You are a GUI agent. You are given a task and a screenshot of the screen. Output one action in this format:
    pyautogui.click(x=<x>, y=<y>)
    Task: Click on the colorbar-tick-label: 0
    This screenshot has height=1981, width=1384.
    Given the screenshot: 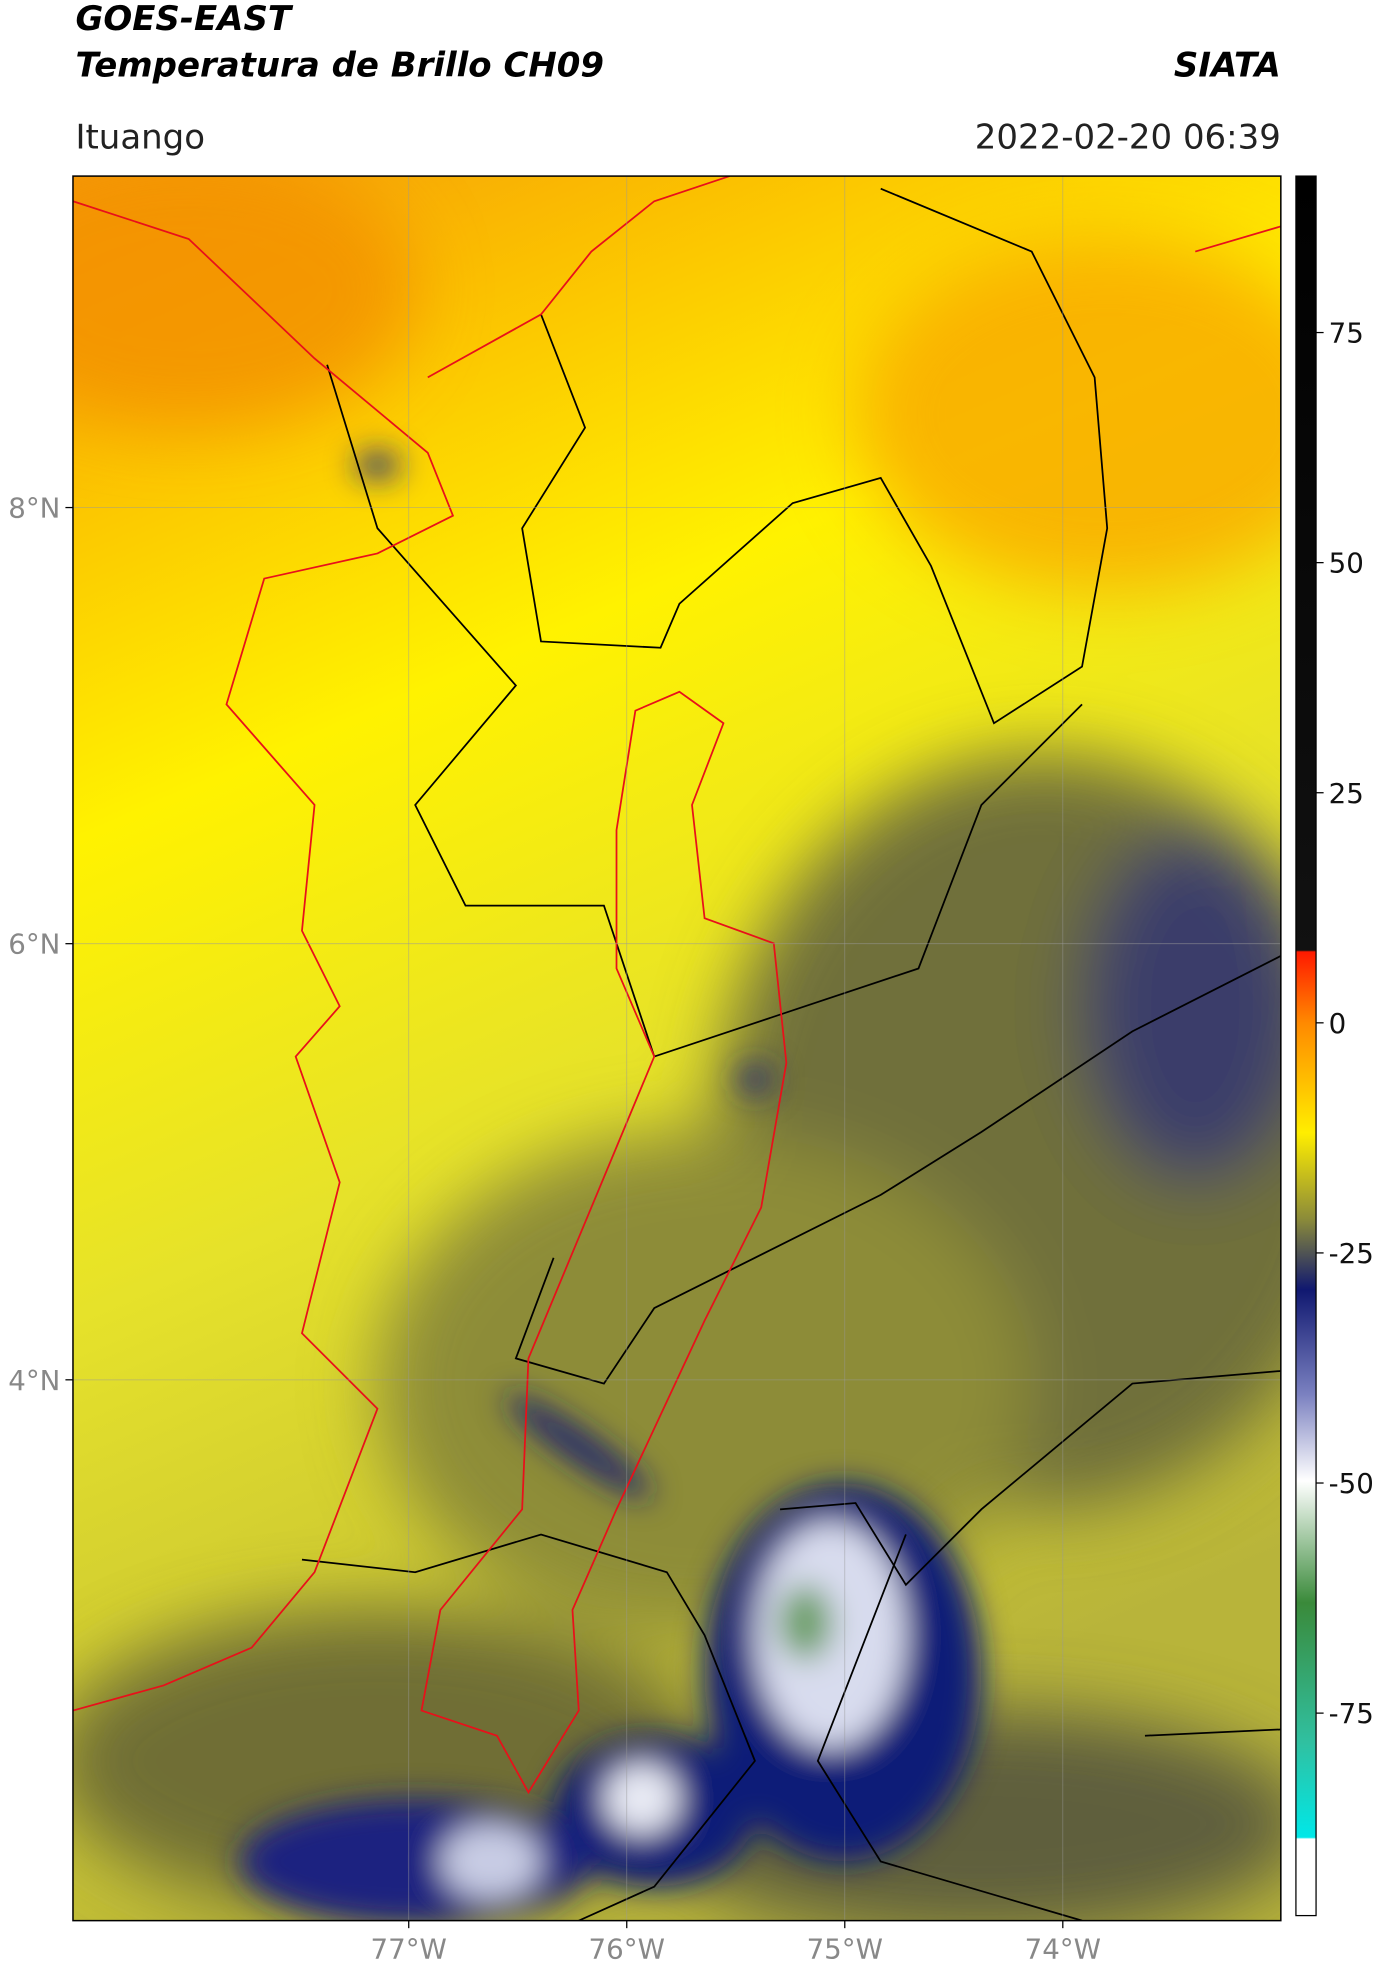 What is the action you would take?
    pyautogui.click(x=1338, y=1023)
    